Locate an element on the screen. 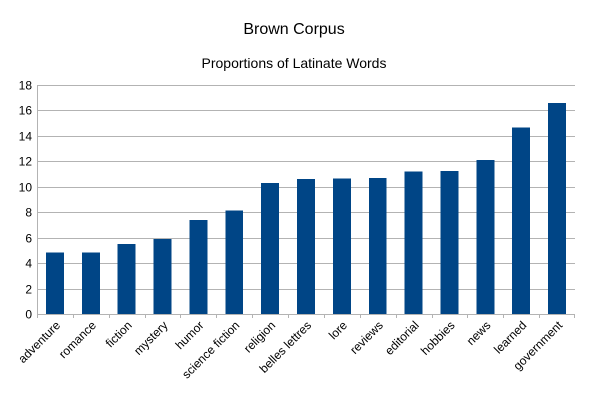 This screenshot has height=409, width=589. bar-humor is located at coordinates (198, 266).